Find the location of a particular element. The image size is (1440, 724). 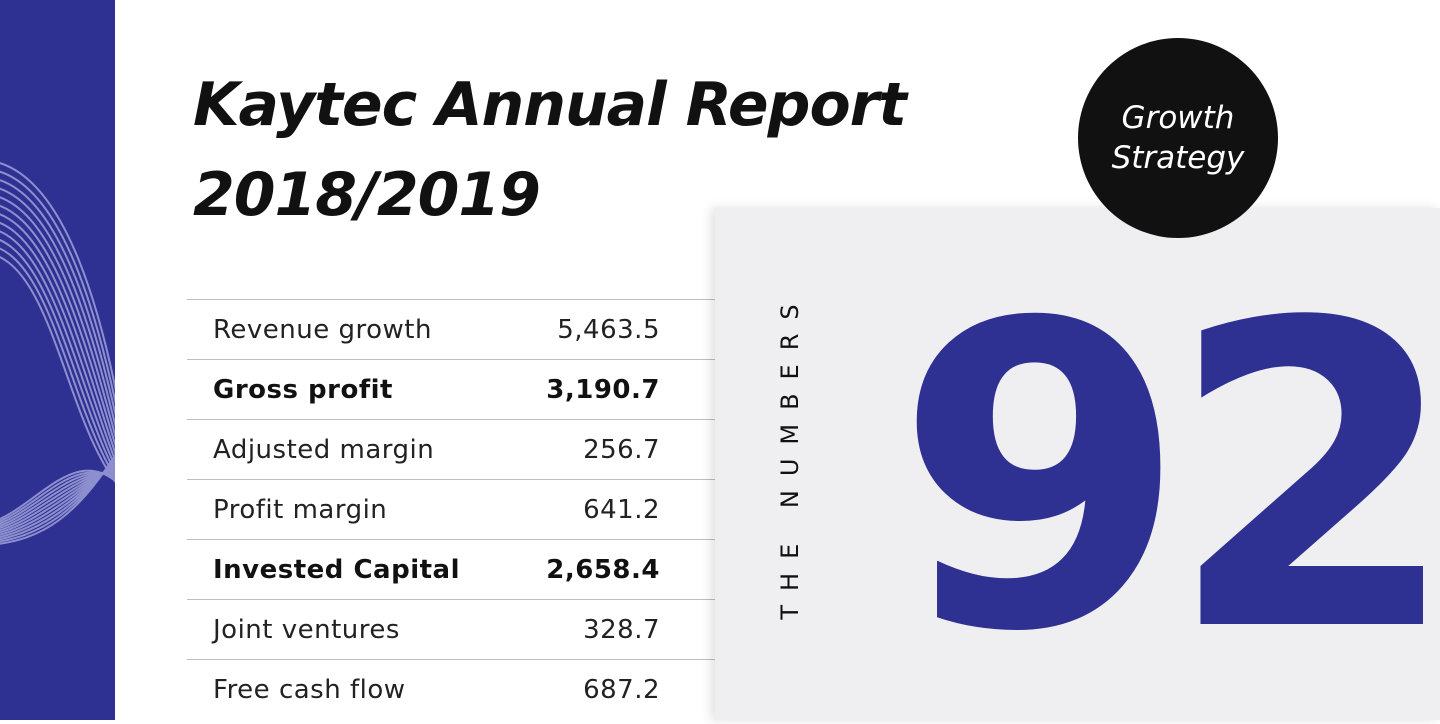

table-row: Free cash flow 687.2 is located at coordinates (451, 689).